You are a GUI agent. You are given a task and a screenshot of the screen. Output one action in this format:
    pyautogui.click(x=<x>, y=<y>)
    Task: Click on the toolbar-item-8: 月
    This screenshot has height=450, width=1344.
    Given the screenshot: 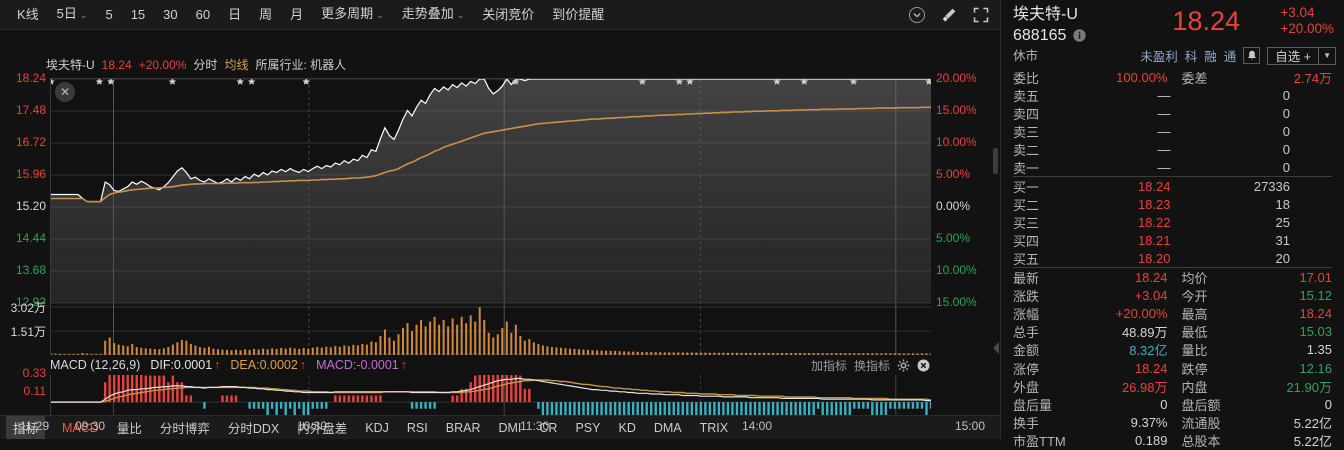 What is the action you would take?
    pyautogui.click(x=296, y=15)
    